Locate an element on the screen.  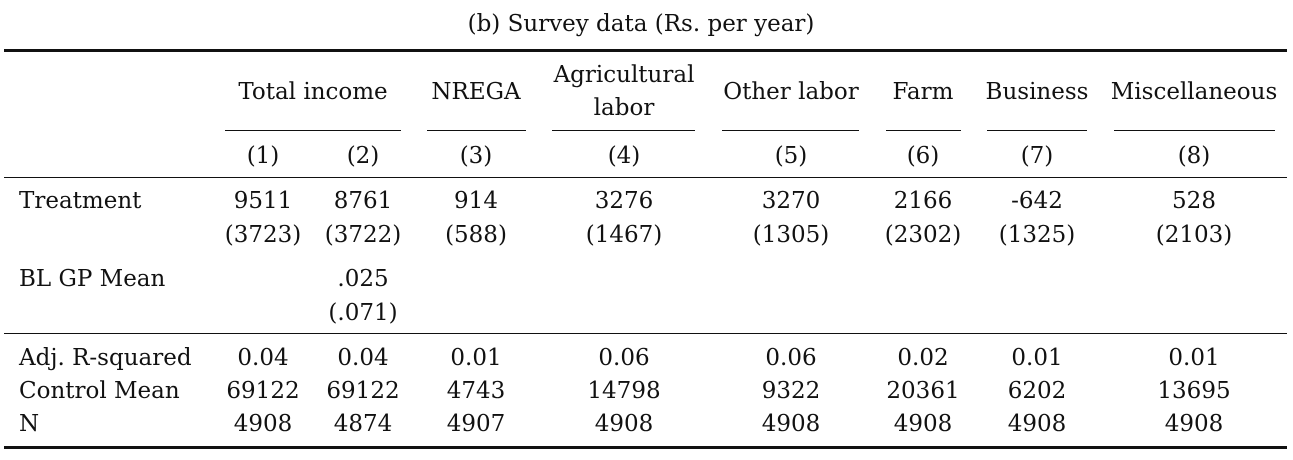
col-number: (7) is located at coordinates (1037, 156).